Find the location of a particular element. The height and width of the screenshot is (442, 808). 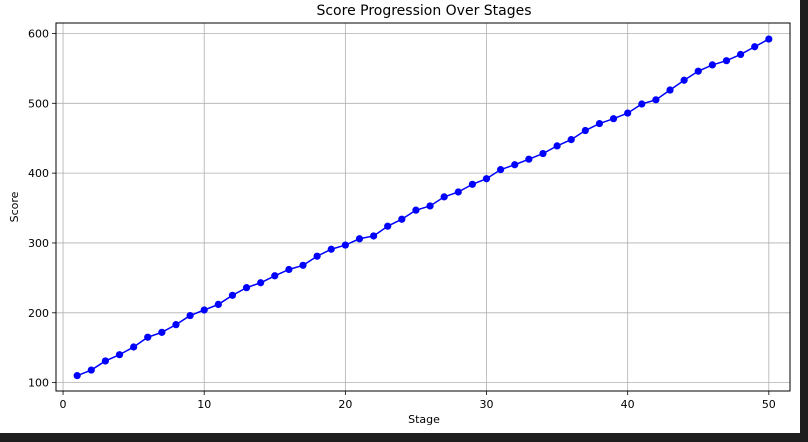

x-tick-label: 30 is located at coordinates (487, 404).